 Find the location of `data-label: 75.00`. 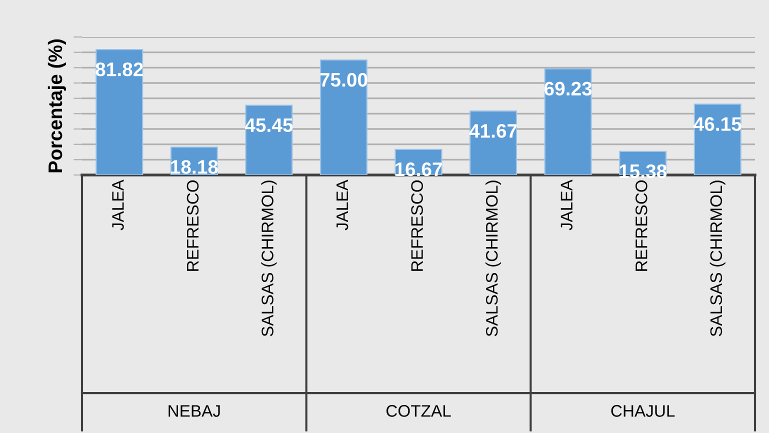

data-label: 75.00 is located at coordinates (344, 79).